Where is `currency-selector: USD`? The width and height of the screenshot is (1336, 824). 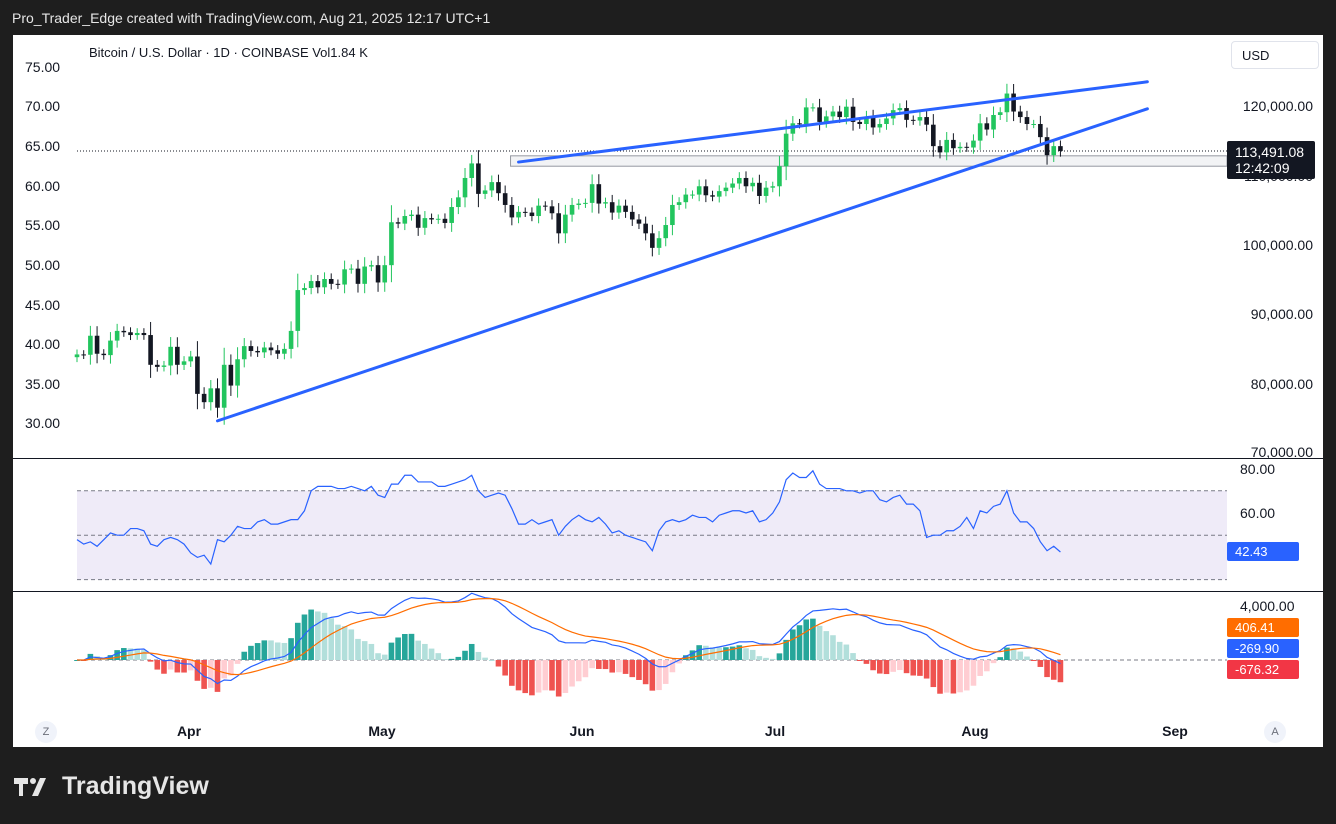
currency-selector: USD is located at coordinates (1275, 55).